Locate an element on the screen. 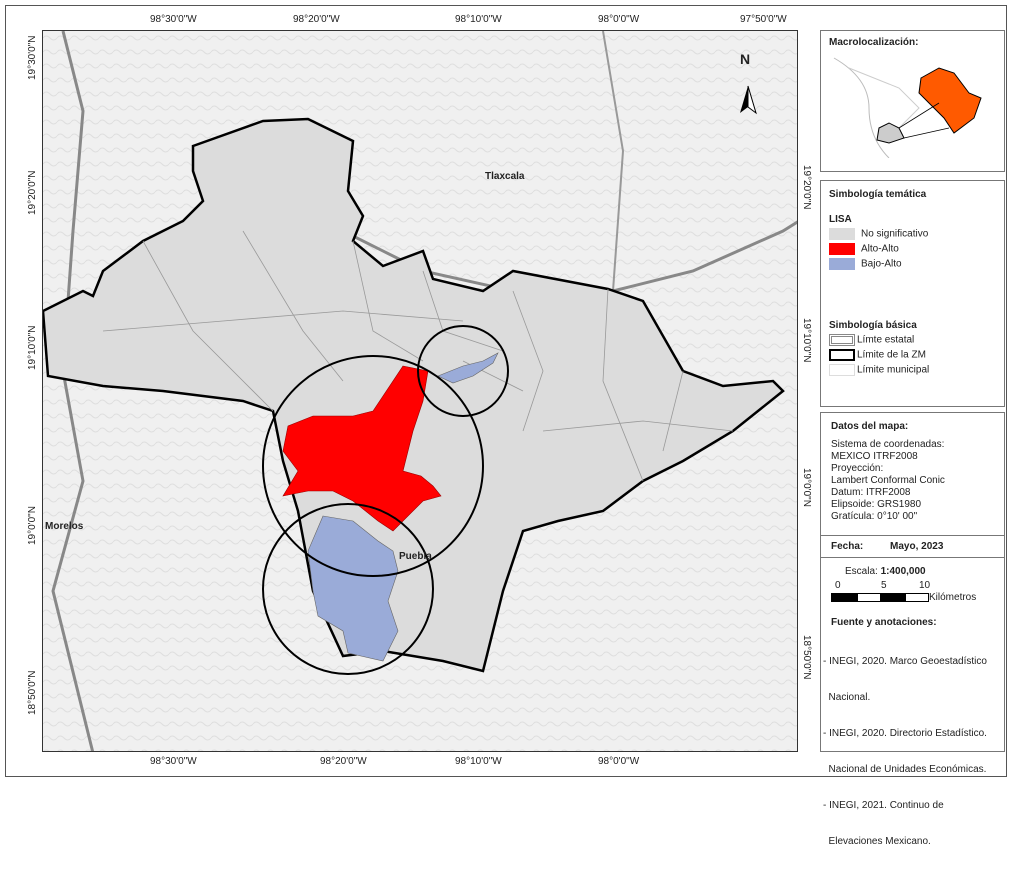 Image resolution: width=1013 pixels, height=880 pixels. source-line: Elevaciones Mexicano. is located at coordinates (877, 841).